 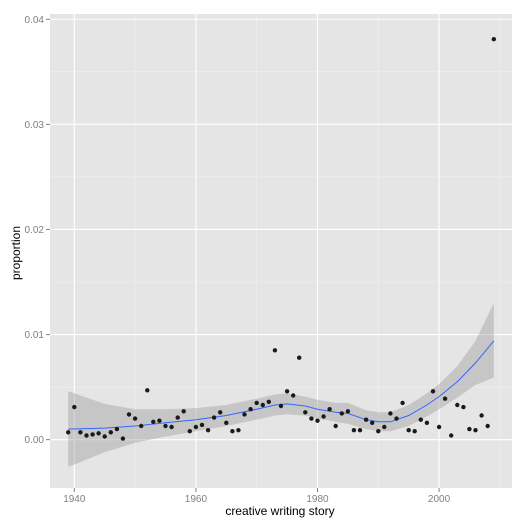 I want to click on x-tick-label: 1980, so click(x=317, y=499).